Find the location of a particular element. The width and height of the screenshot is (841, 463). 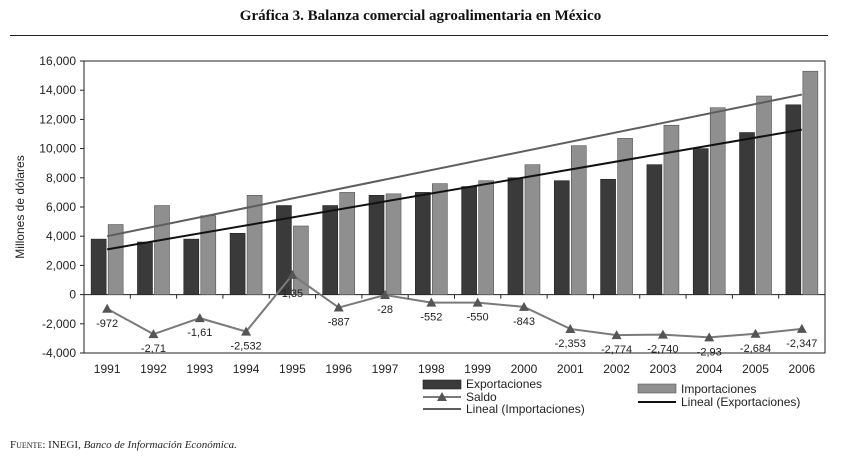

saldo-data-label: -28 is located at coordinates (385, 310).